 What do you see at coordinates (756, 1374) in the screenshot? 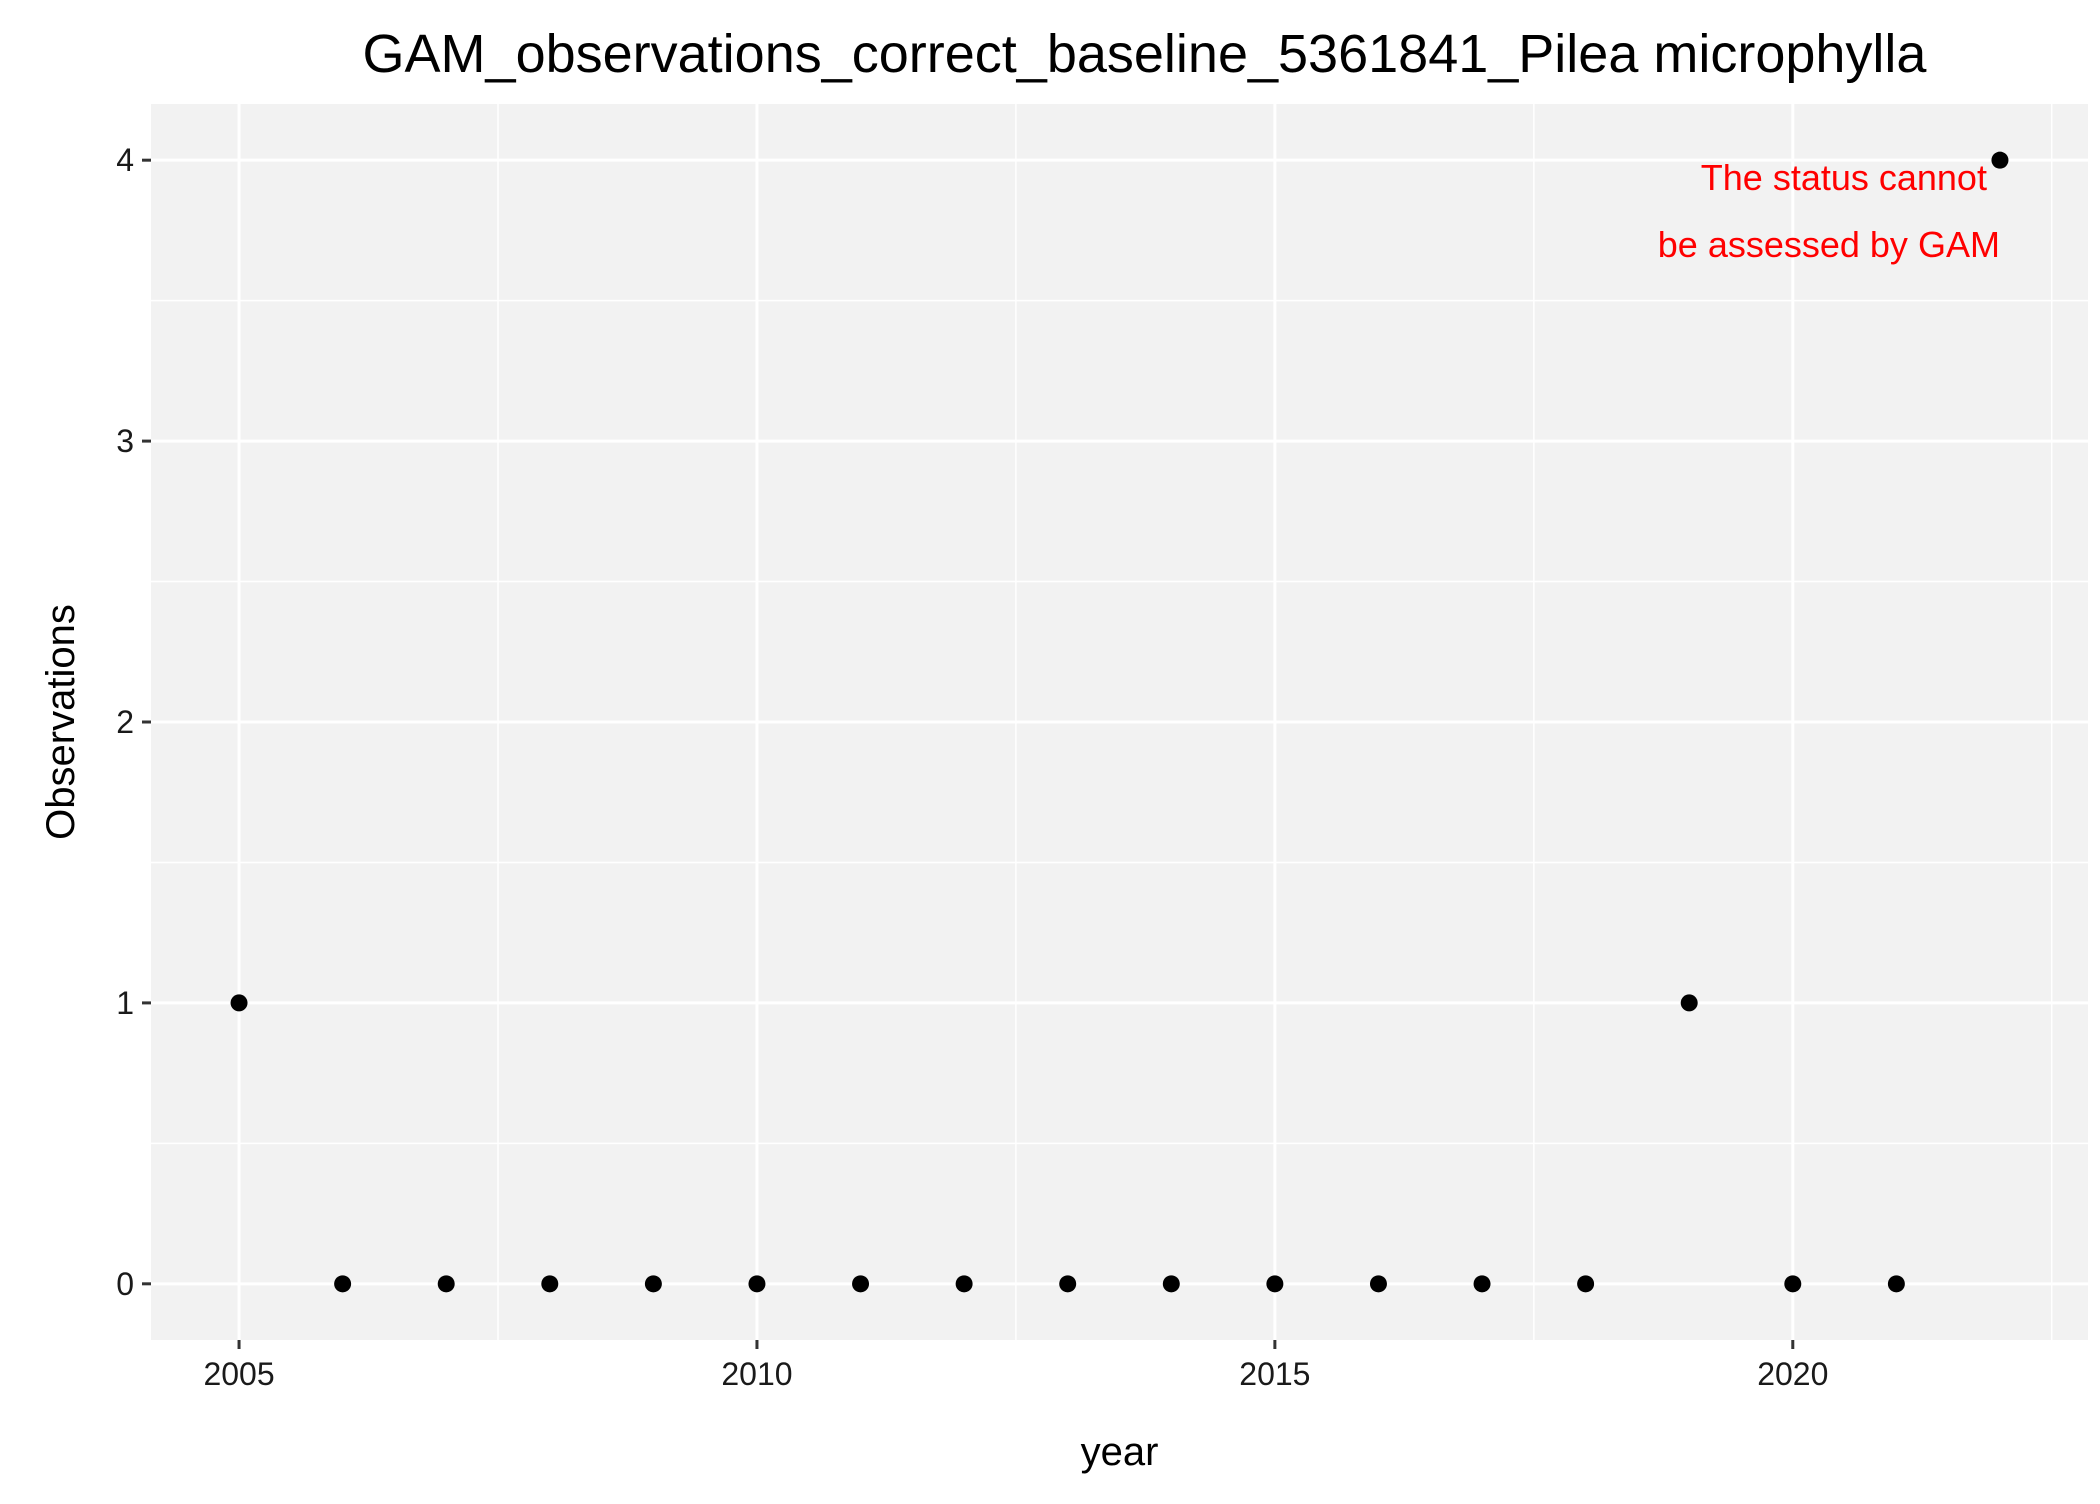
I see `x-tick-label: 2010` at bounding box center [756, 1374].